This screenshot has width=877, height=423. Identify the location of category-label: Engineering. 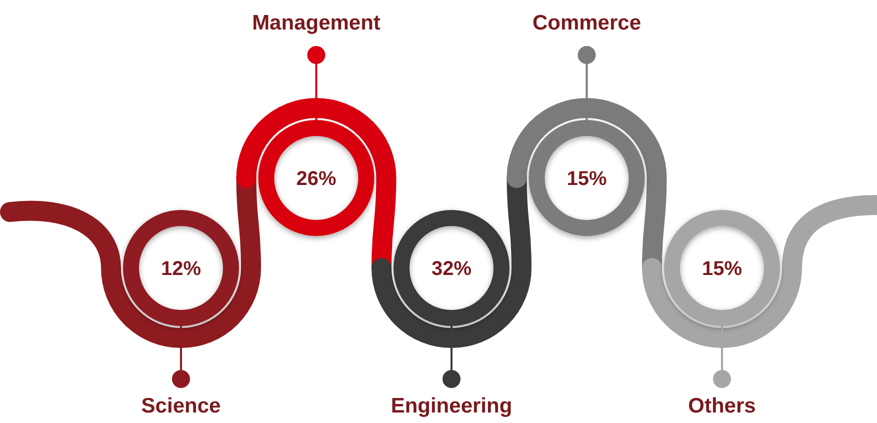
(451, 406).